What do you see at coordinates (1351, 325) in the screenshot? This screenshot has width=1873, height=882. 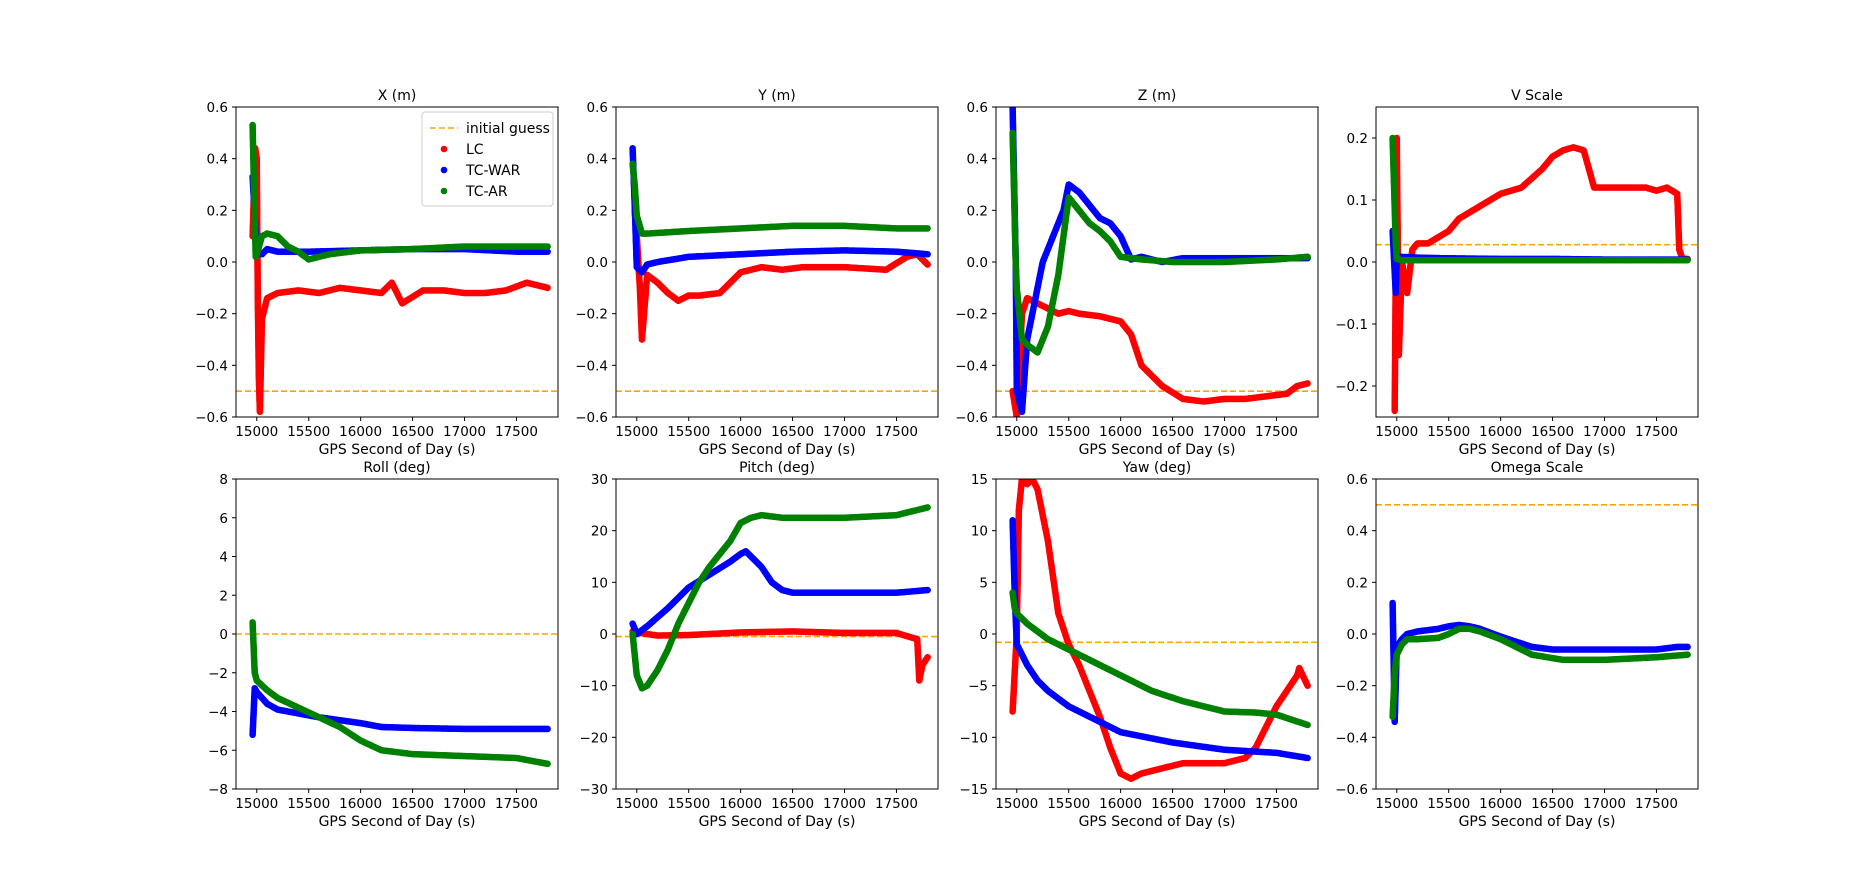 I see `y-tick-label: −0.1` at bounding box center [1351, 325].